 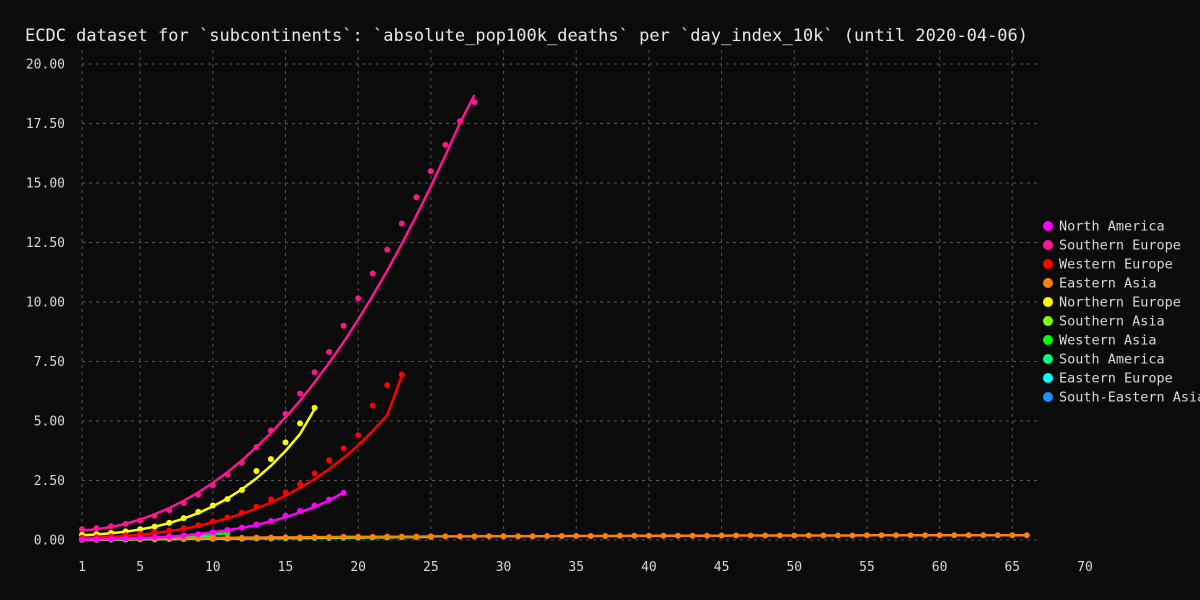 What do you see at coordinates (1112, 322) in the screenshot?
I see `legend-label: Southern Asia` at bounding box center [1112, 322].